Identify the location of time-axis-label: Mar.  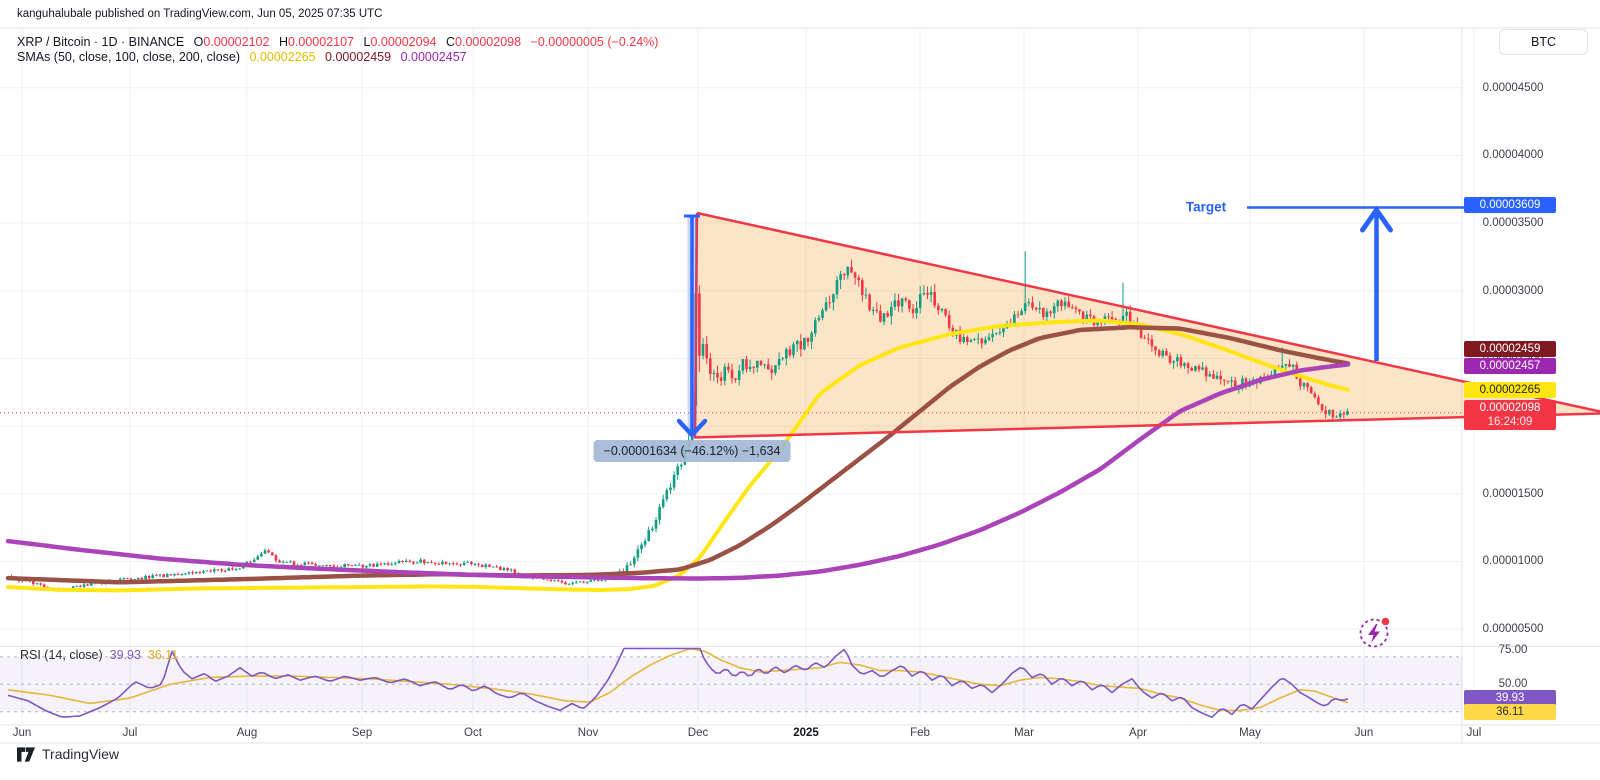
(1024, 733).